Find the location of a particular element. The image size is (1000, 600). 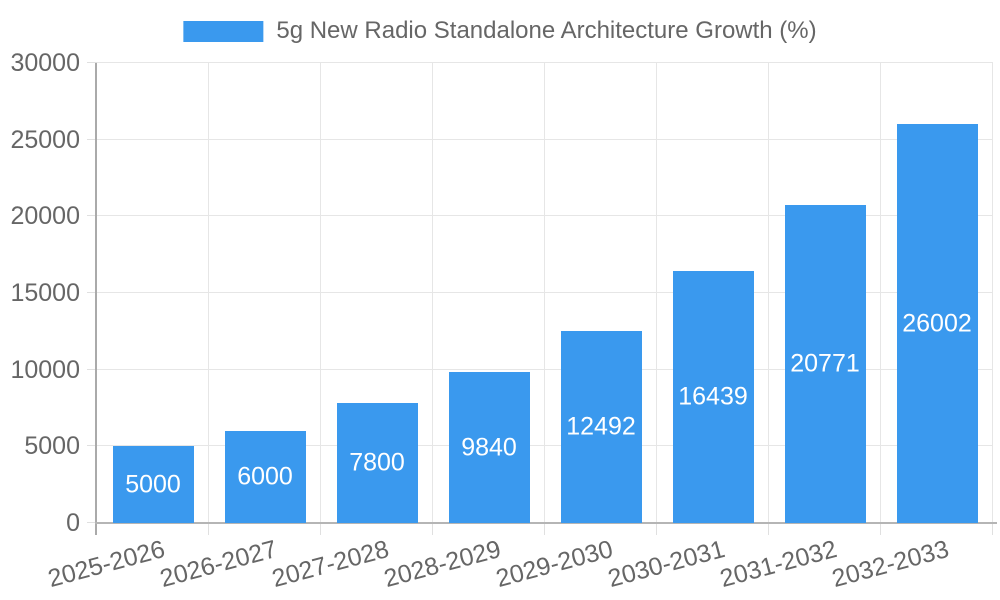

y-axis-tick-label: 10000 is located at coordinates (45, 369).